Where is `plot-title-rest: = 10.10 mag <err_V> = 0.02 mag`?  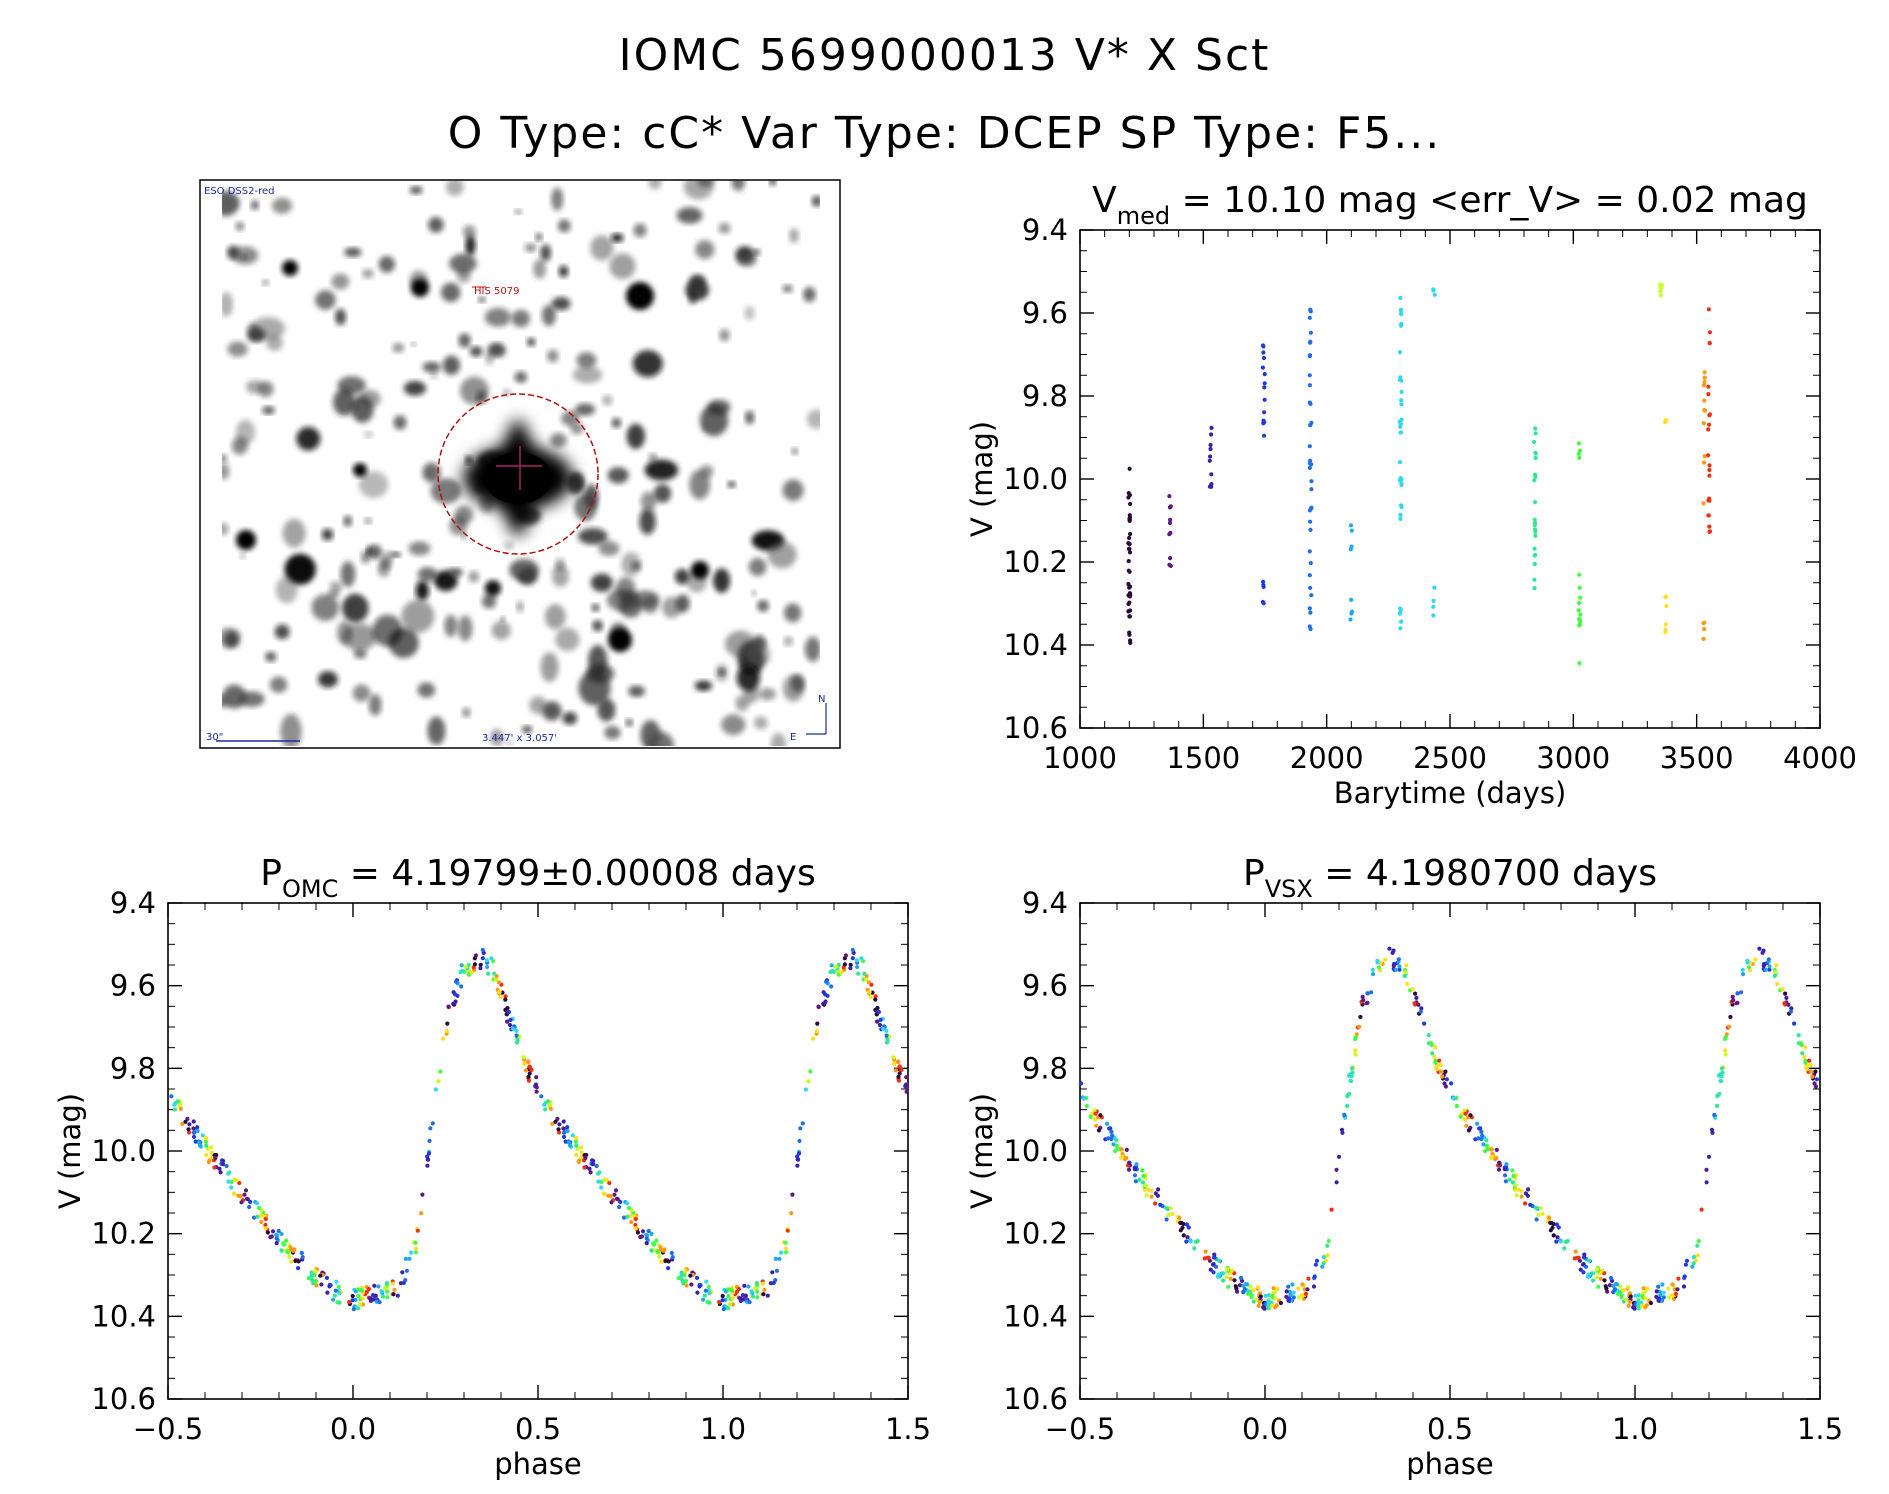
plot-title-rest: = 10.10 mag <err_V> = 0.02 mag is located at coordinates (1489, 200).